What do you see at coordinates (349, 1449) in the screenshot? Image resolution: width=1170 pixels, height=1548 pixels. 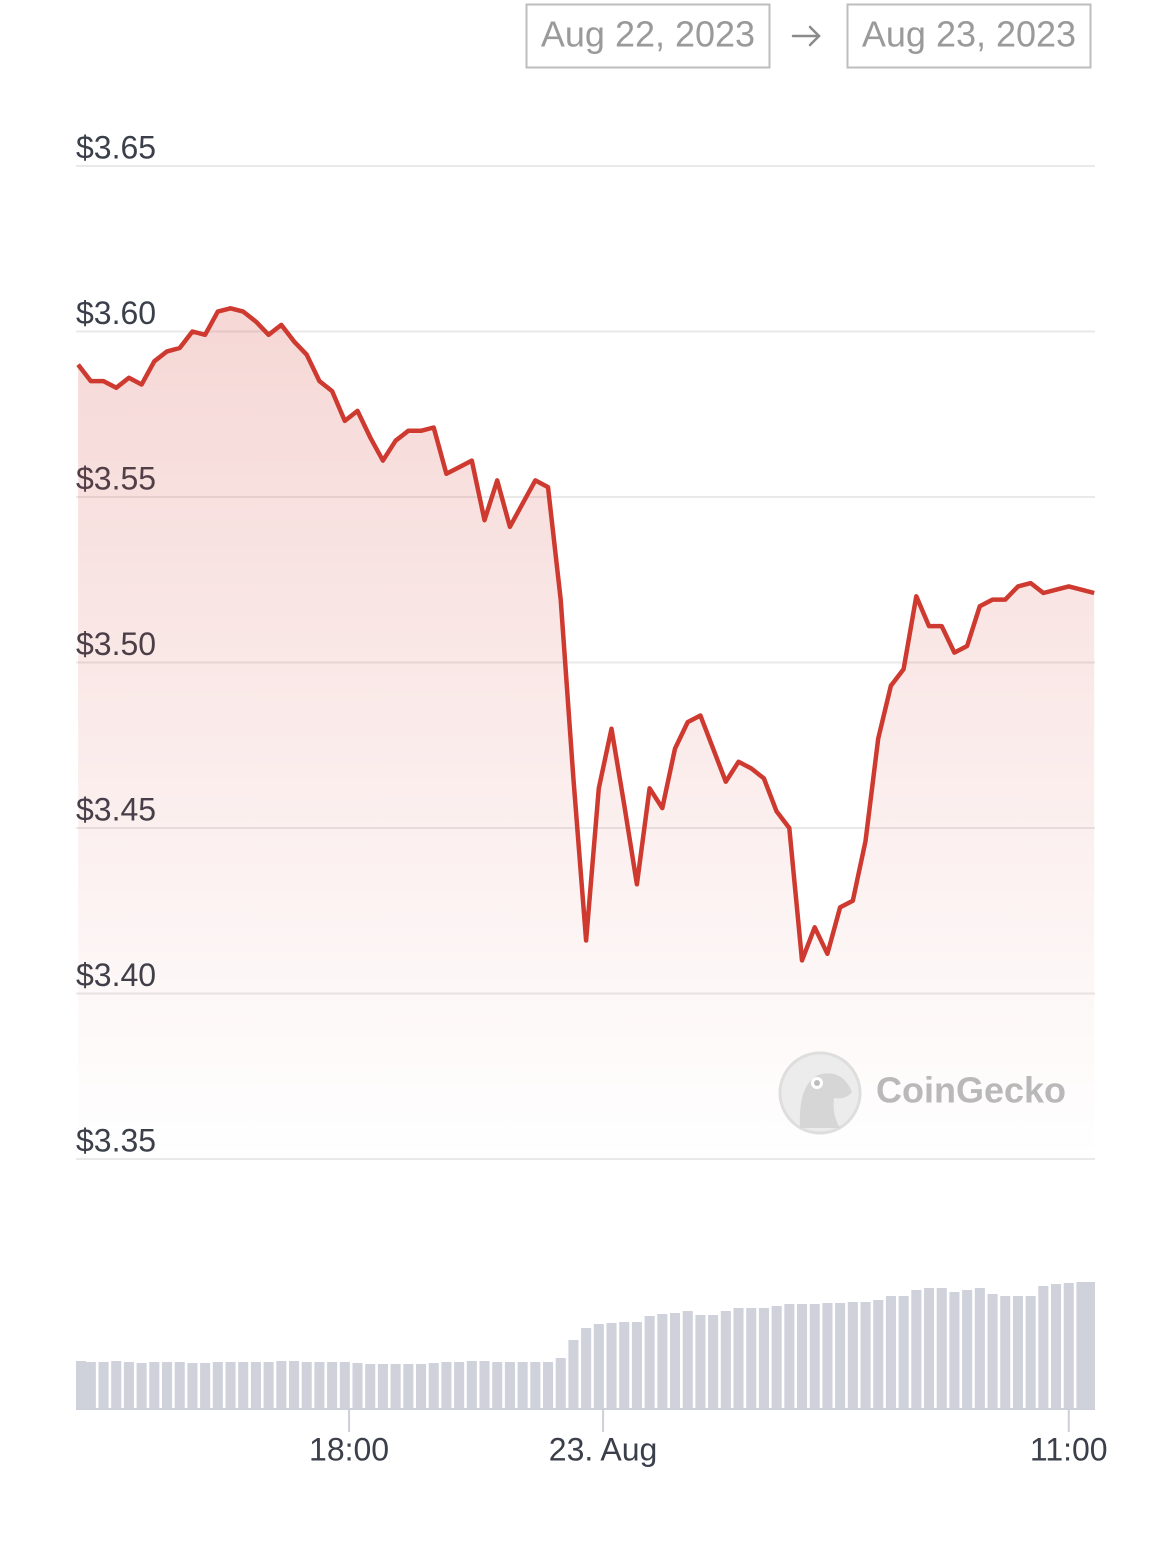 I see `x-tick-label: 18:00` at bounding box center [349, 1449].